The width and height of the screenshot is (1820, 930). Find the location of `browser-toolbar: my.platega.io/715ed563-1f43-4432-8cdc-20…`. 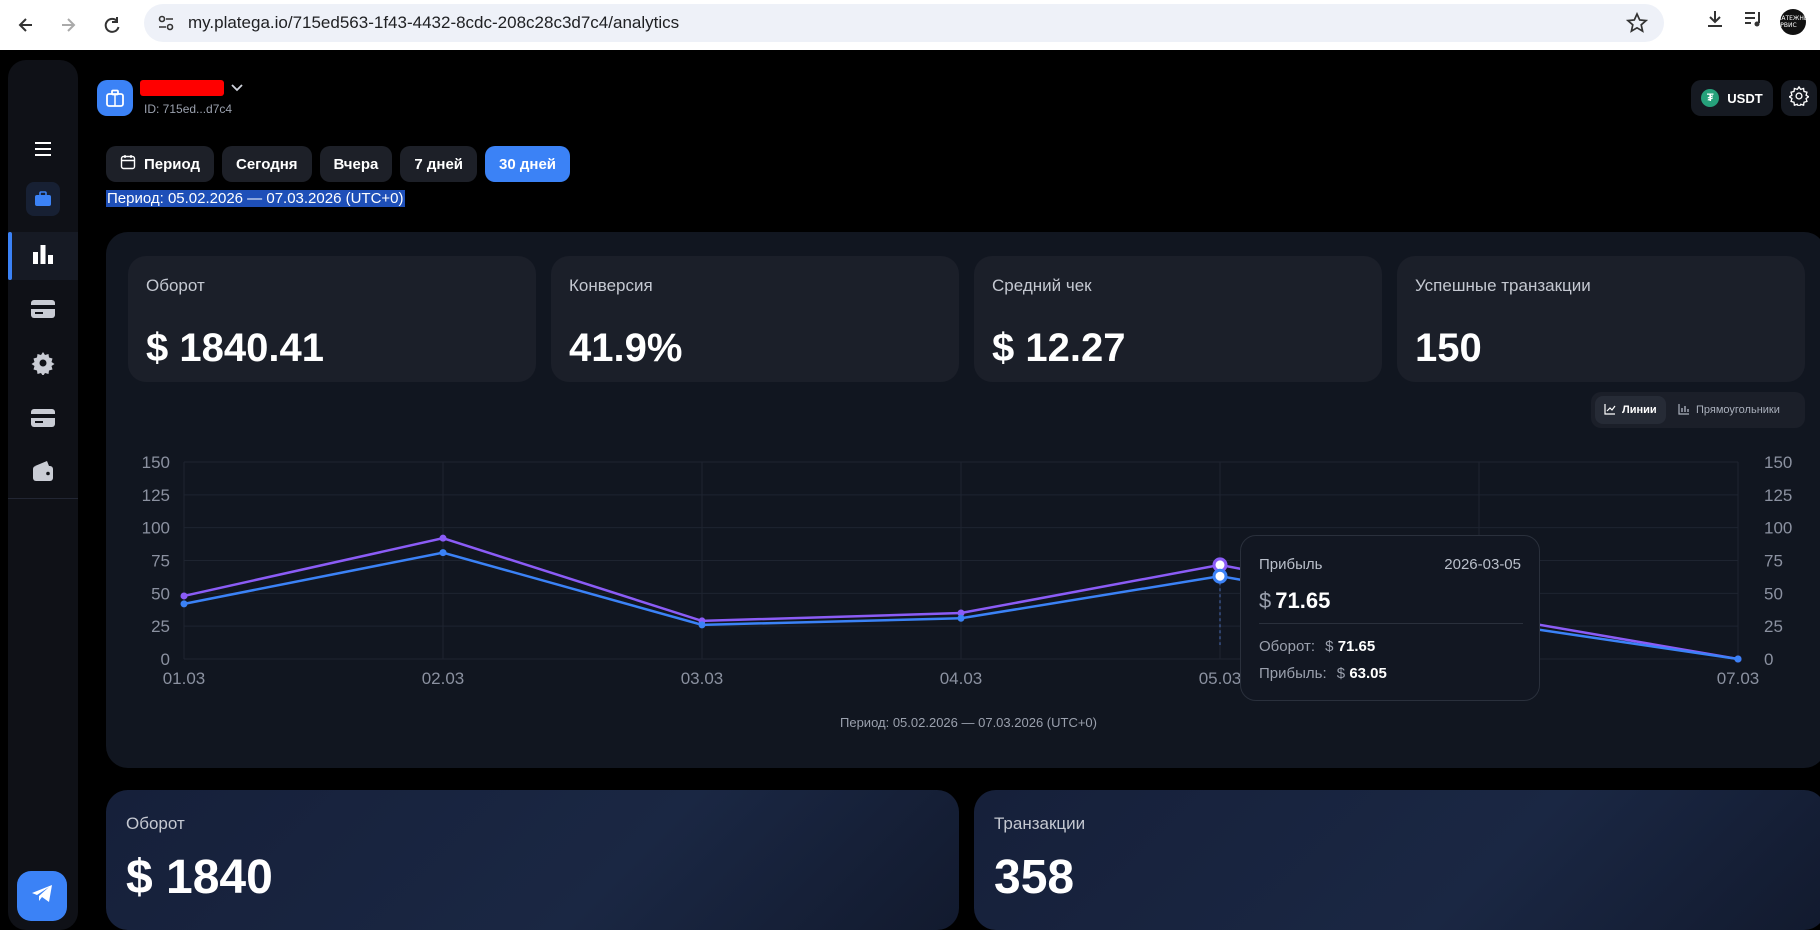

browser-toolbar: my.platega.io/715ed563-1f43-4432-8cdc-20… is located at coordinates (910, 25).